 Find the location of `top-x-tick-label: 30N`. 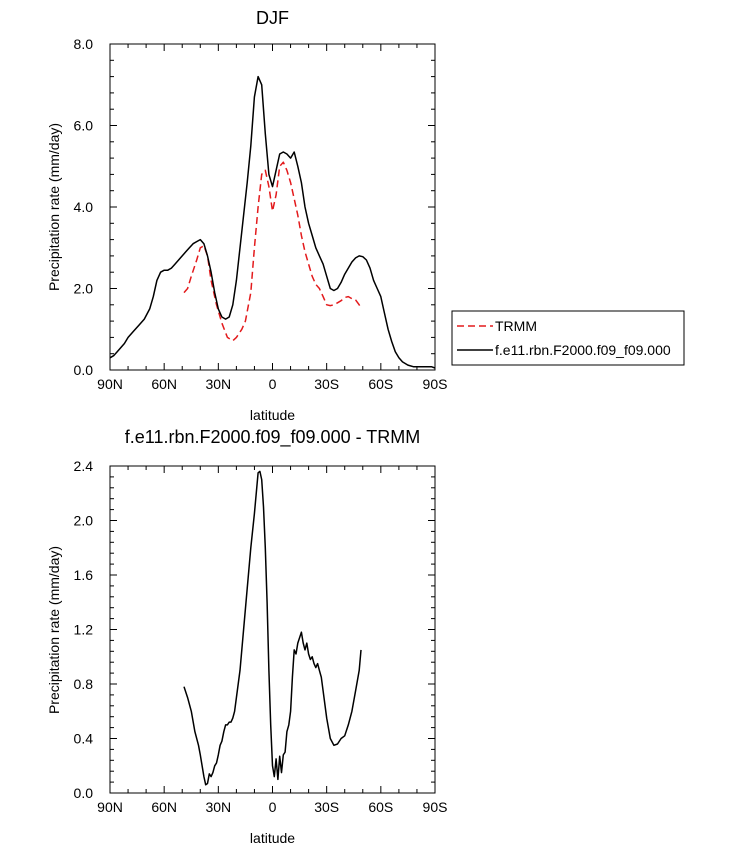

top-x-tick-label: 30N is located at coordinates (218, 384).